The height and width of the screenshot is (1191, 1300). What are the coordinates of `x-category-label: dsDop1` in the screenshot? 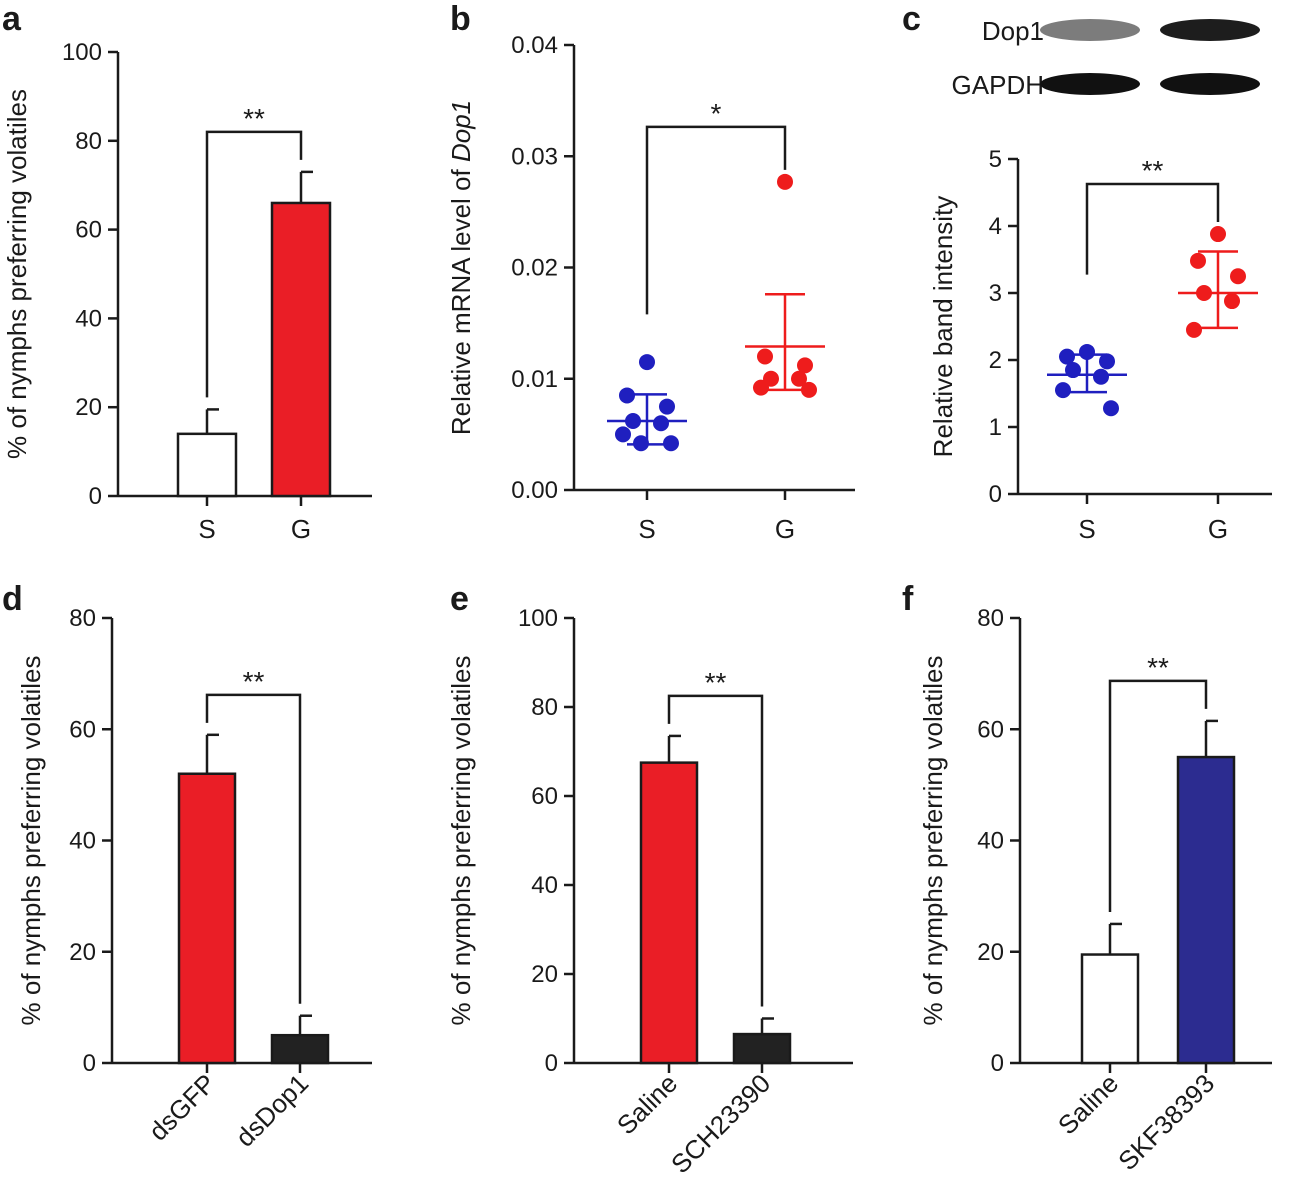 It's located at (272, 1110).